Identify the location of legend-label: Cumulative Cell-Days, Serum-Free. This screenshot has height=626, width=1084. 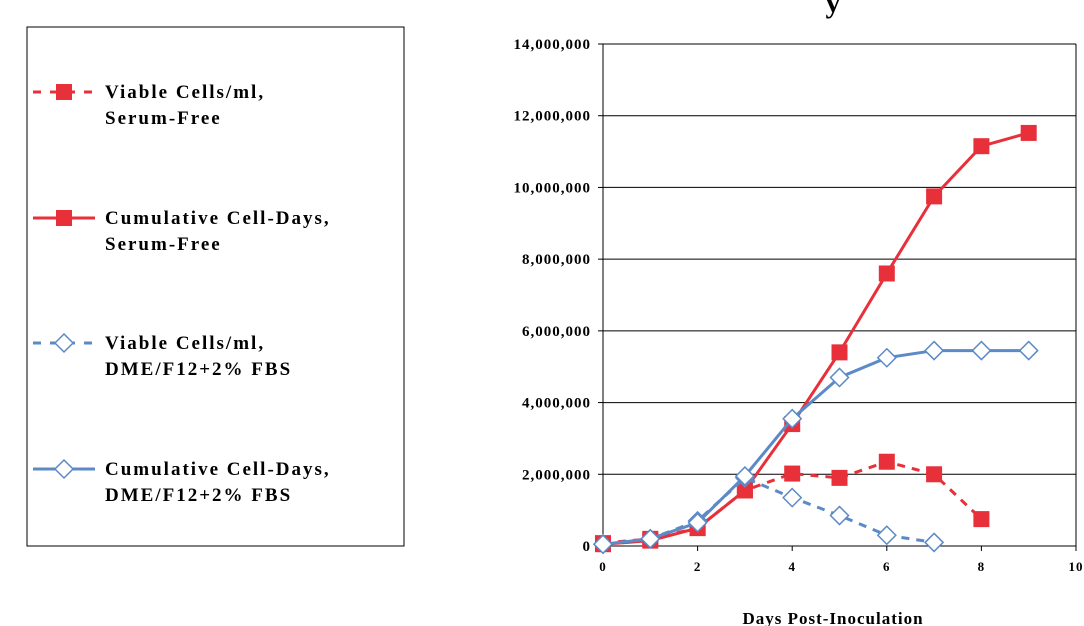
(218, 231).